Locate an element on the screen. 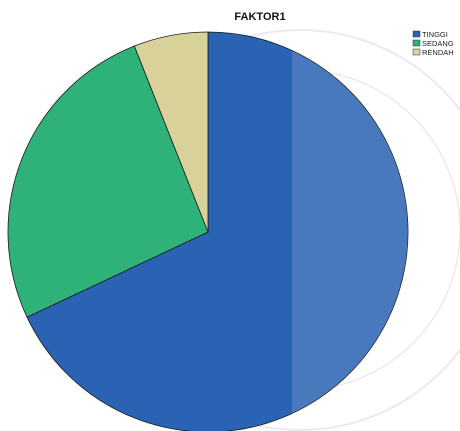 The image size is (460, 431). legend-swatch-sedang is located at coordinates (416, 43).